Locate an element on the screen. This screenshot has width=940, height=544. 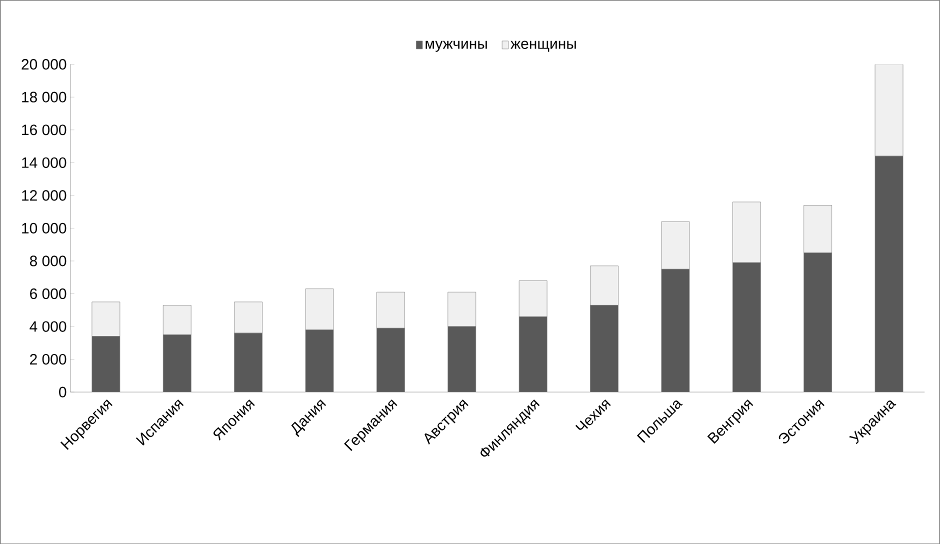
y-tick-label: 8 000 is located at coordinates (48, 261).